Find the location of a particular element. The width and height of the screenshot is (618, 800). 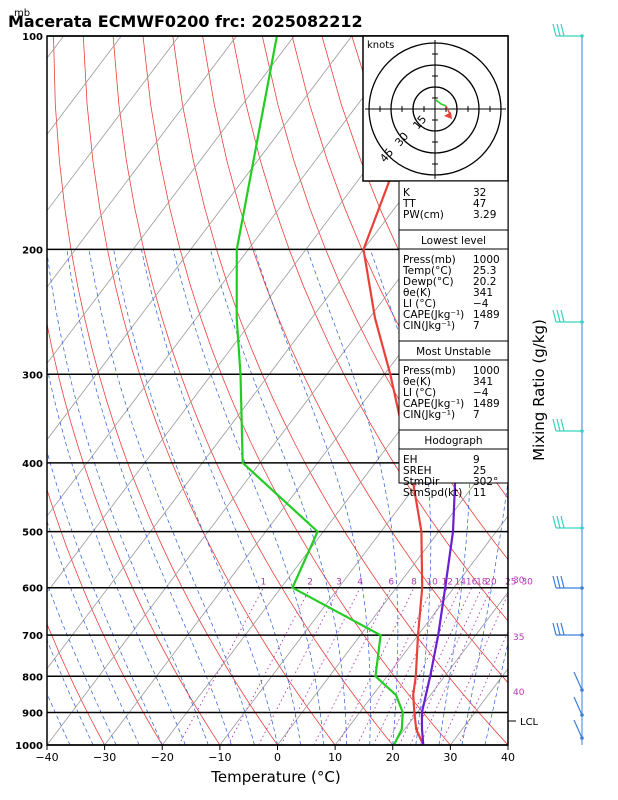

hodograph-index-key: StmDir is located at coordinates (421, 482).